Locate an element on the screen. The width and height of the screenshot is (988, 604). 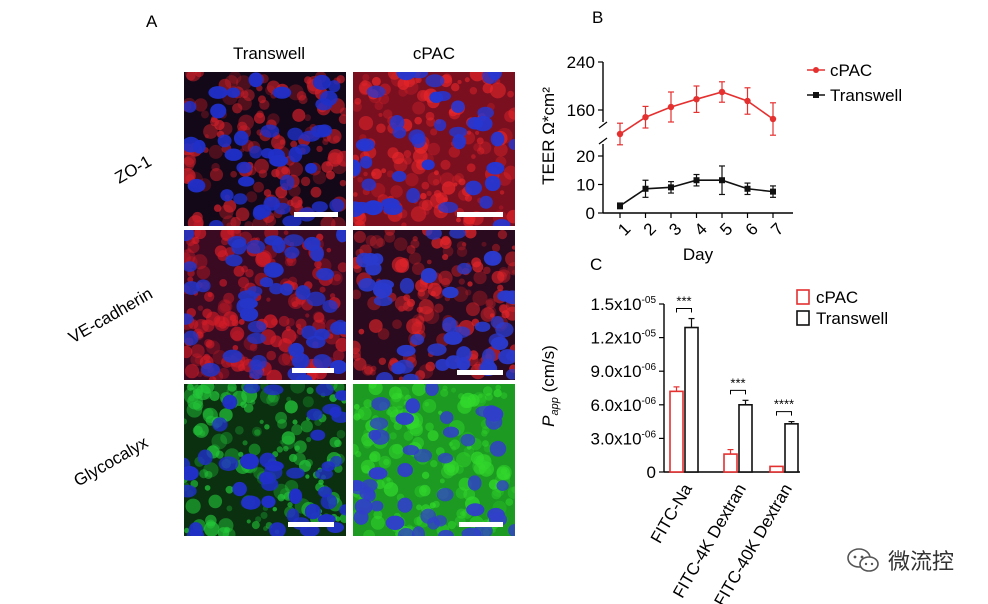
panel-b-letter: B is located at coordinates (598, 17).